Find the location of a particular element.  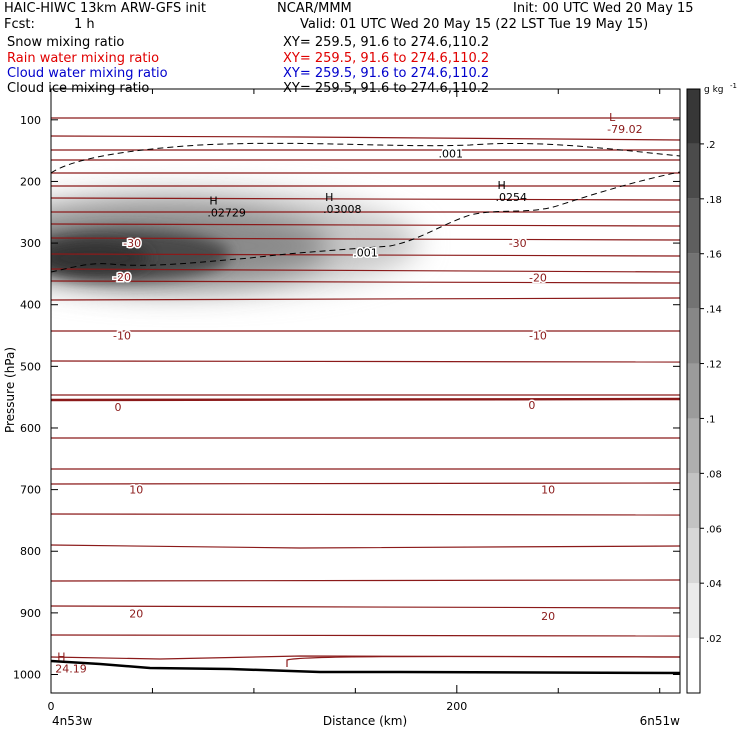

shade-max is located at coordinates (100, 258).